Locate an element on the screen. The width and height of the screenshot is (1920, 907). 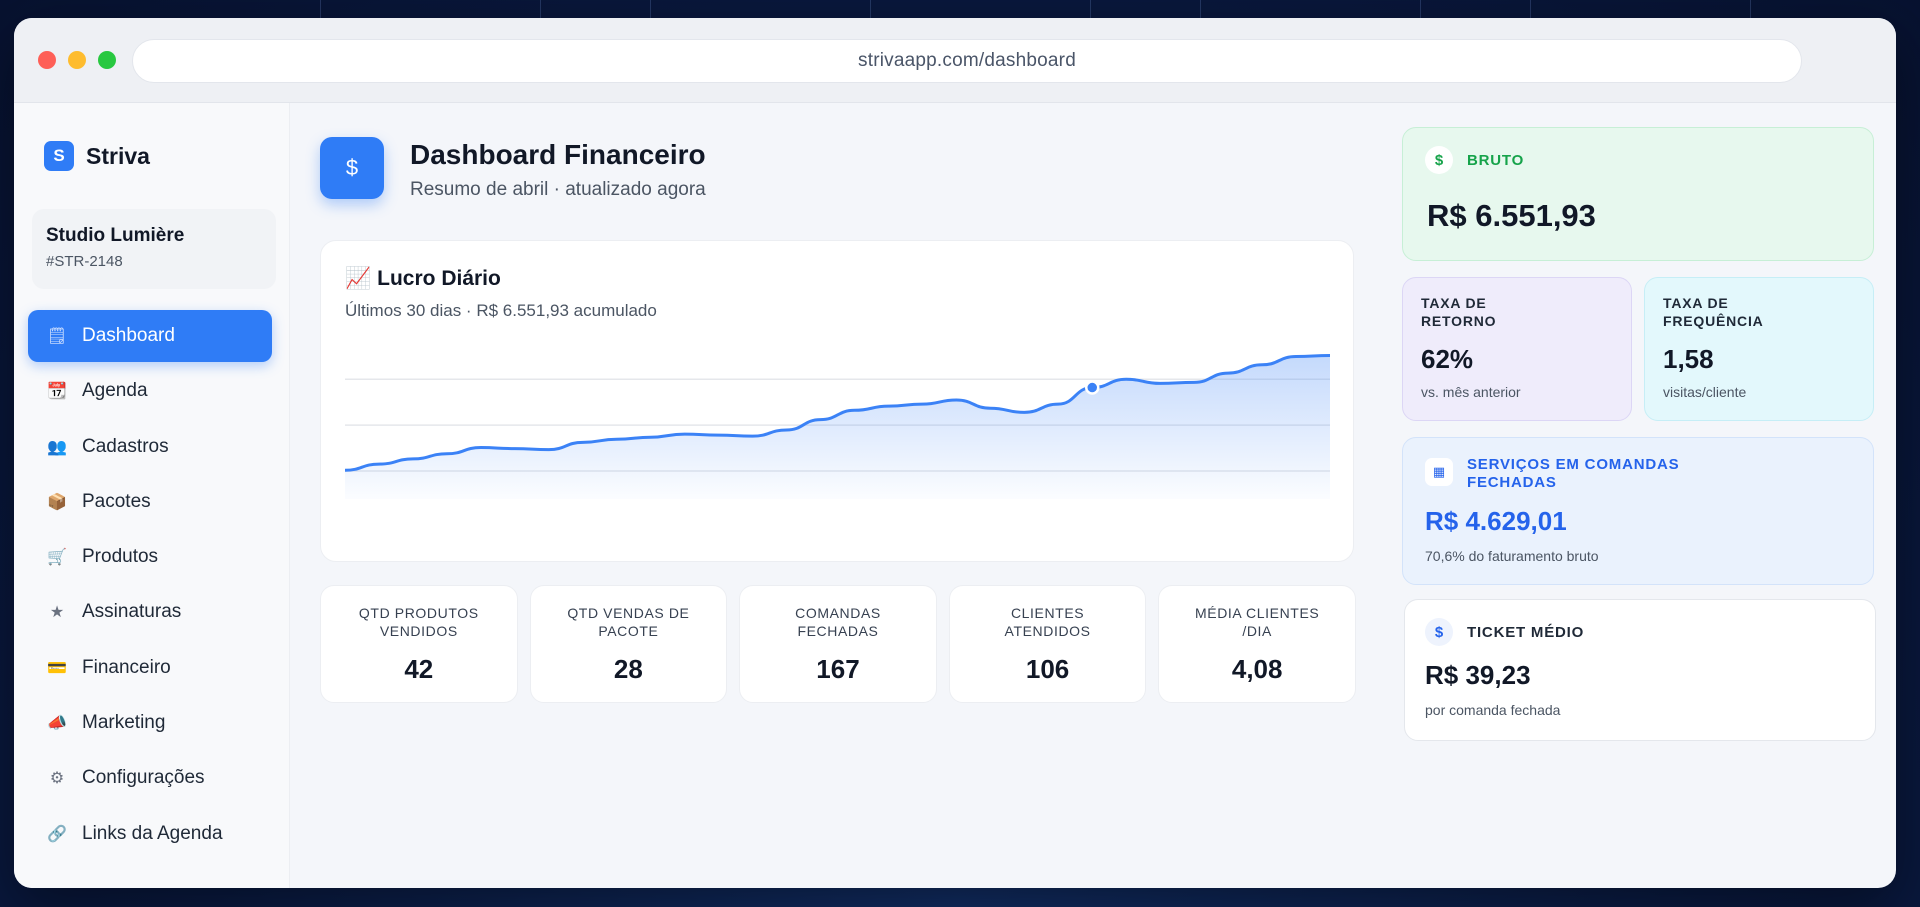
chart-data-point is located at coordinates (1092, 387).